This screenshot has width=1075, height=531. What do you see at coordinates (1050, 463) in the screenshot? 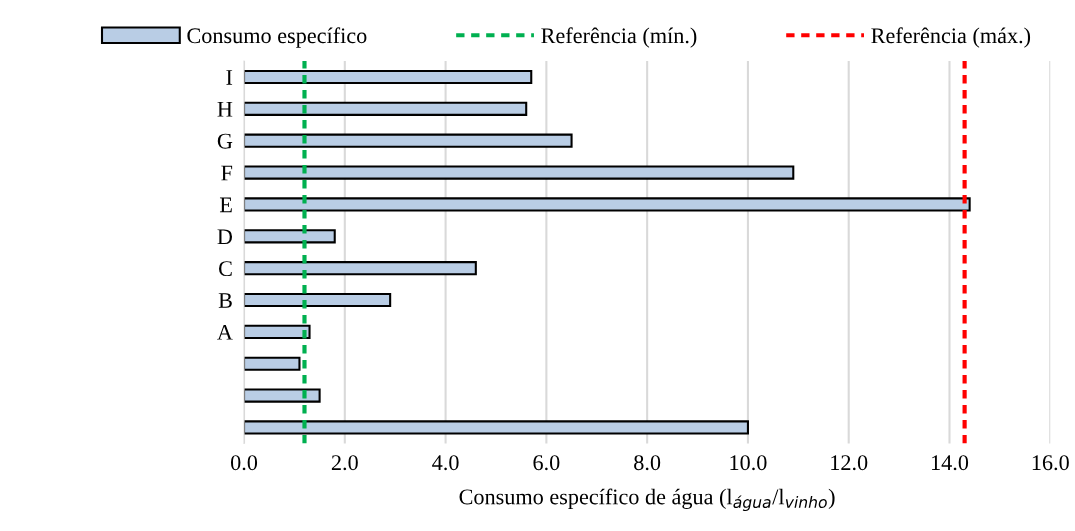
I see `x-tick-label: 16.0` at bounding box center [1050, 463].